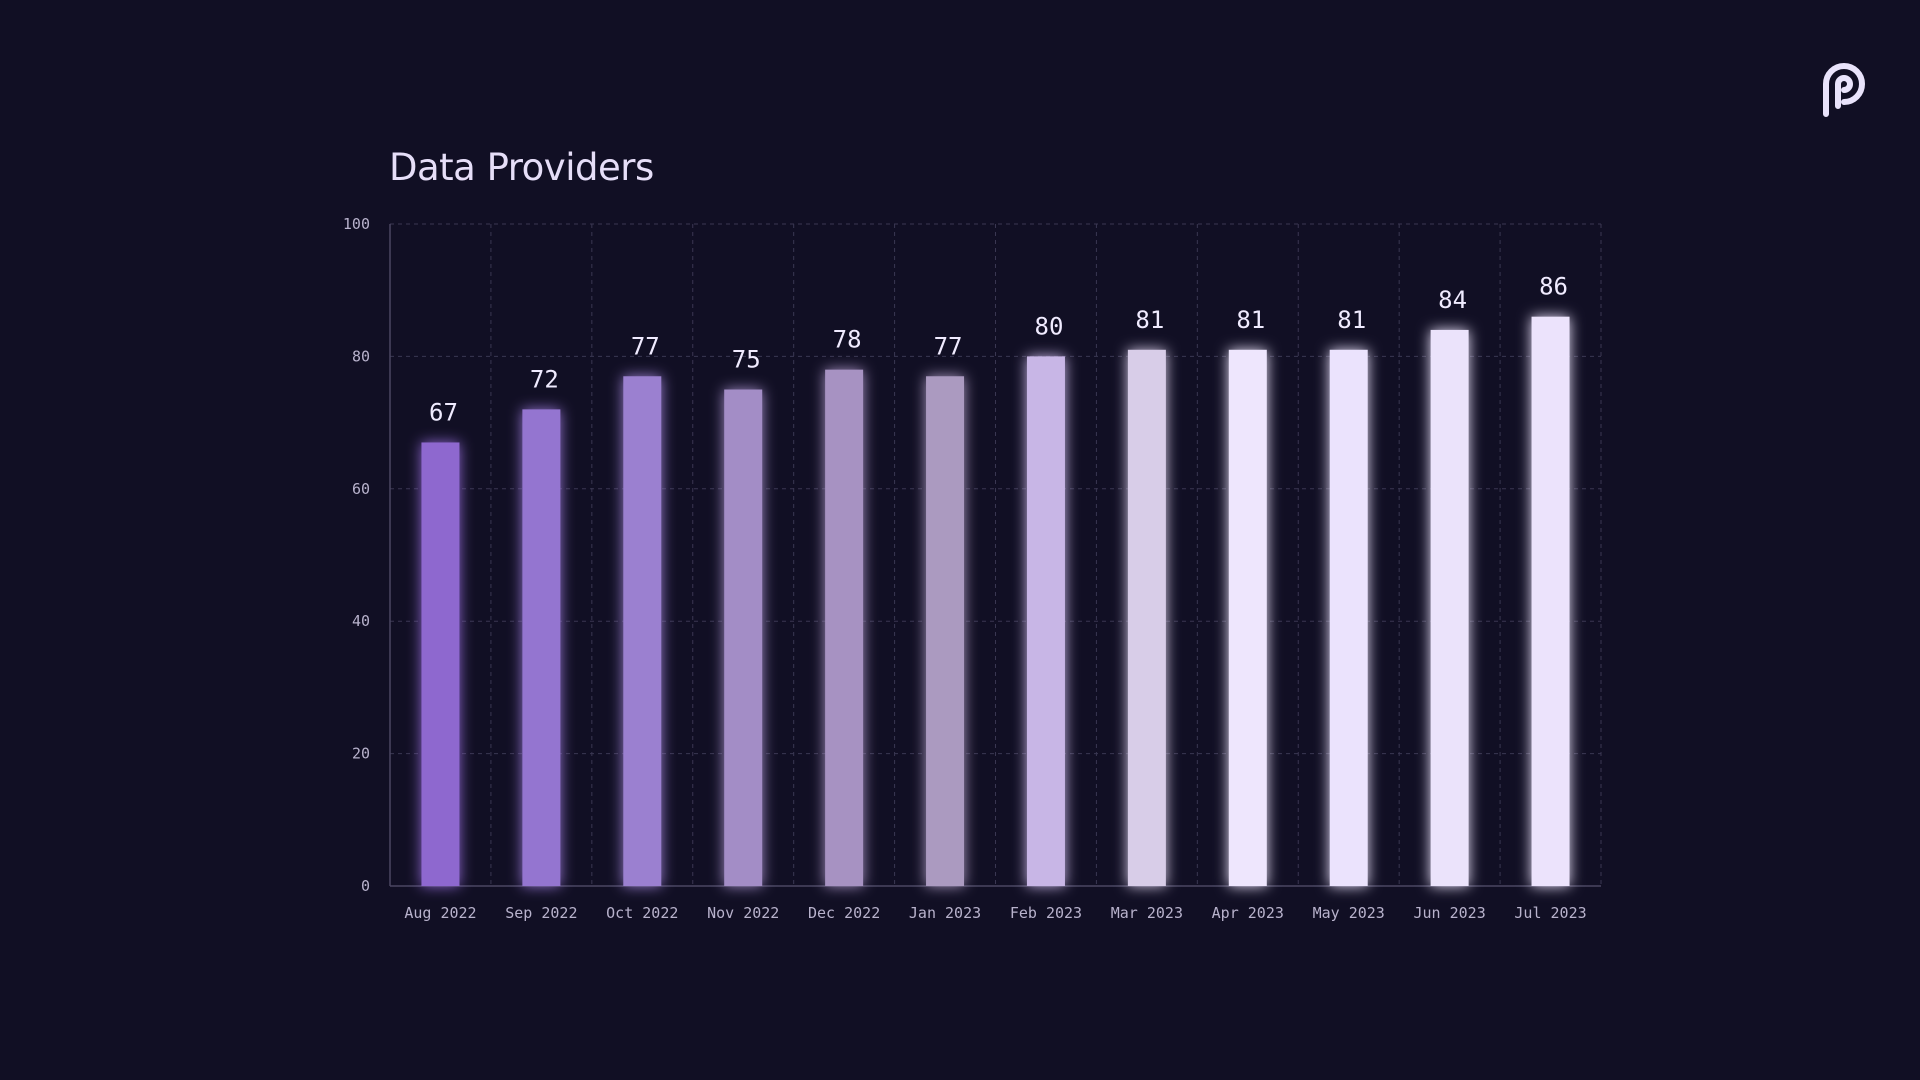  I want to click on bar-value-label: 84, so click(1452, 300).